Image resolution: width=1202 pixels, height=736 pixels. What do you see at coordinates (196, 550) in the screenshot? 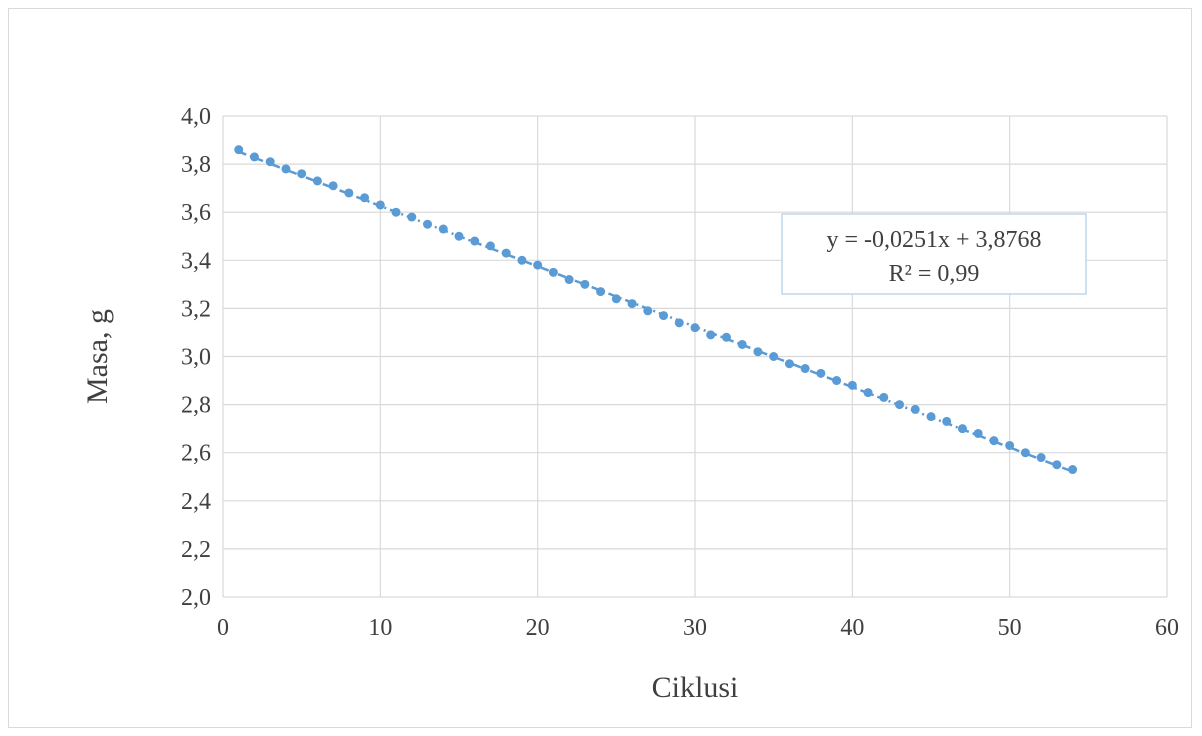
I see `y-tick-label: 2,2` at bounding box center [196, 550].